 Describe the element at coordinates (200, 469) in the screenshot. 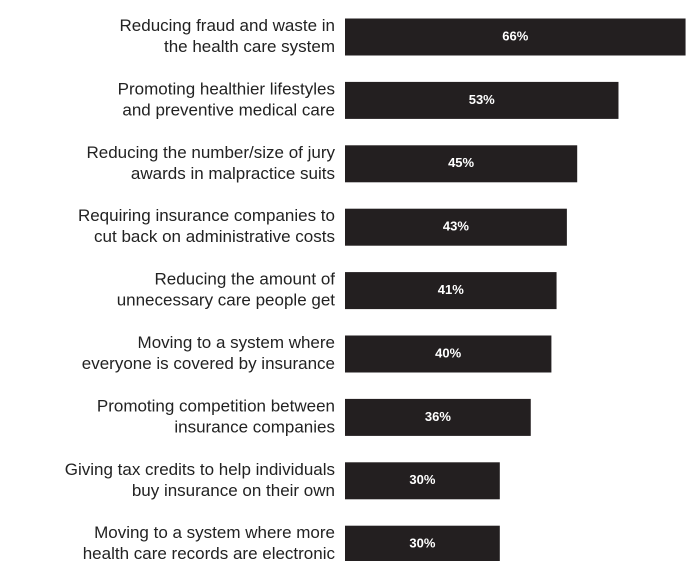

I see `category-label: Giving tax credits to help individuals` at that location.